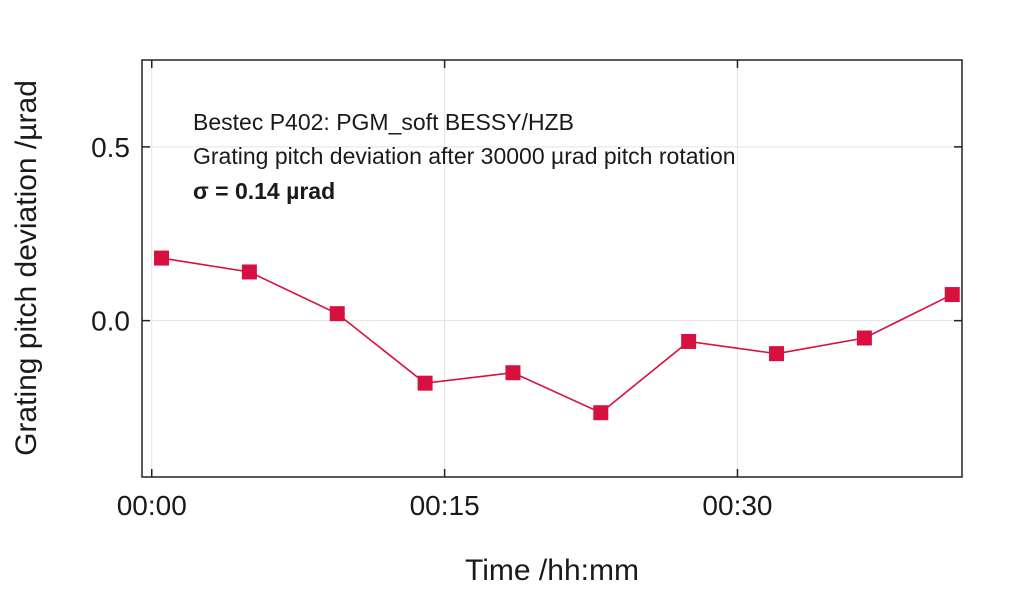 The image size is (1024, 589). What do you see at coordinates (152, 505) in the screenshot?
I see `x-tick-label: 00:00` at bounding box center [152, 505].